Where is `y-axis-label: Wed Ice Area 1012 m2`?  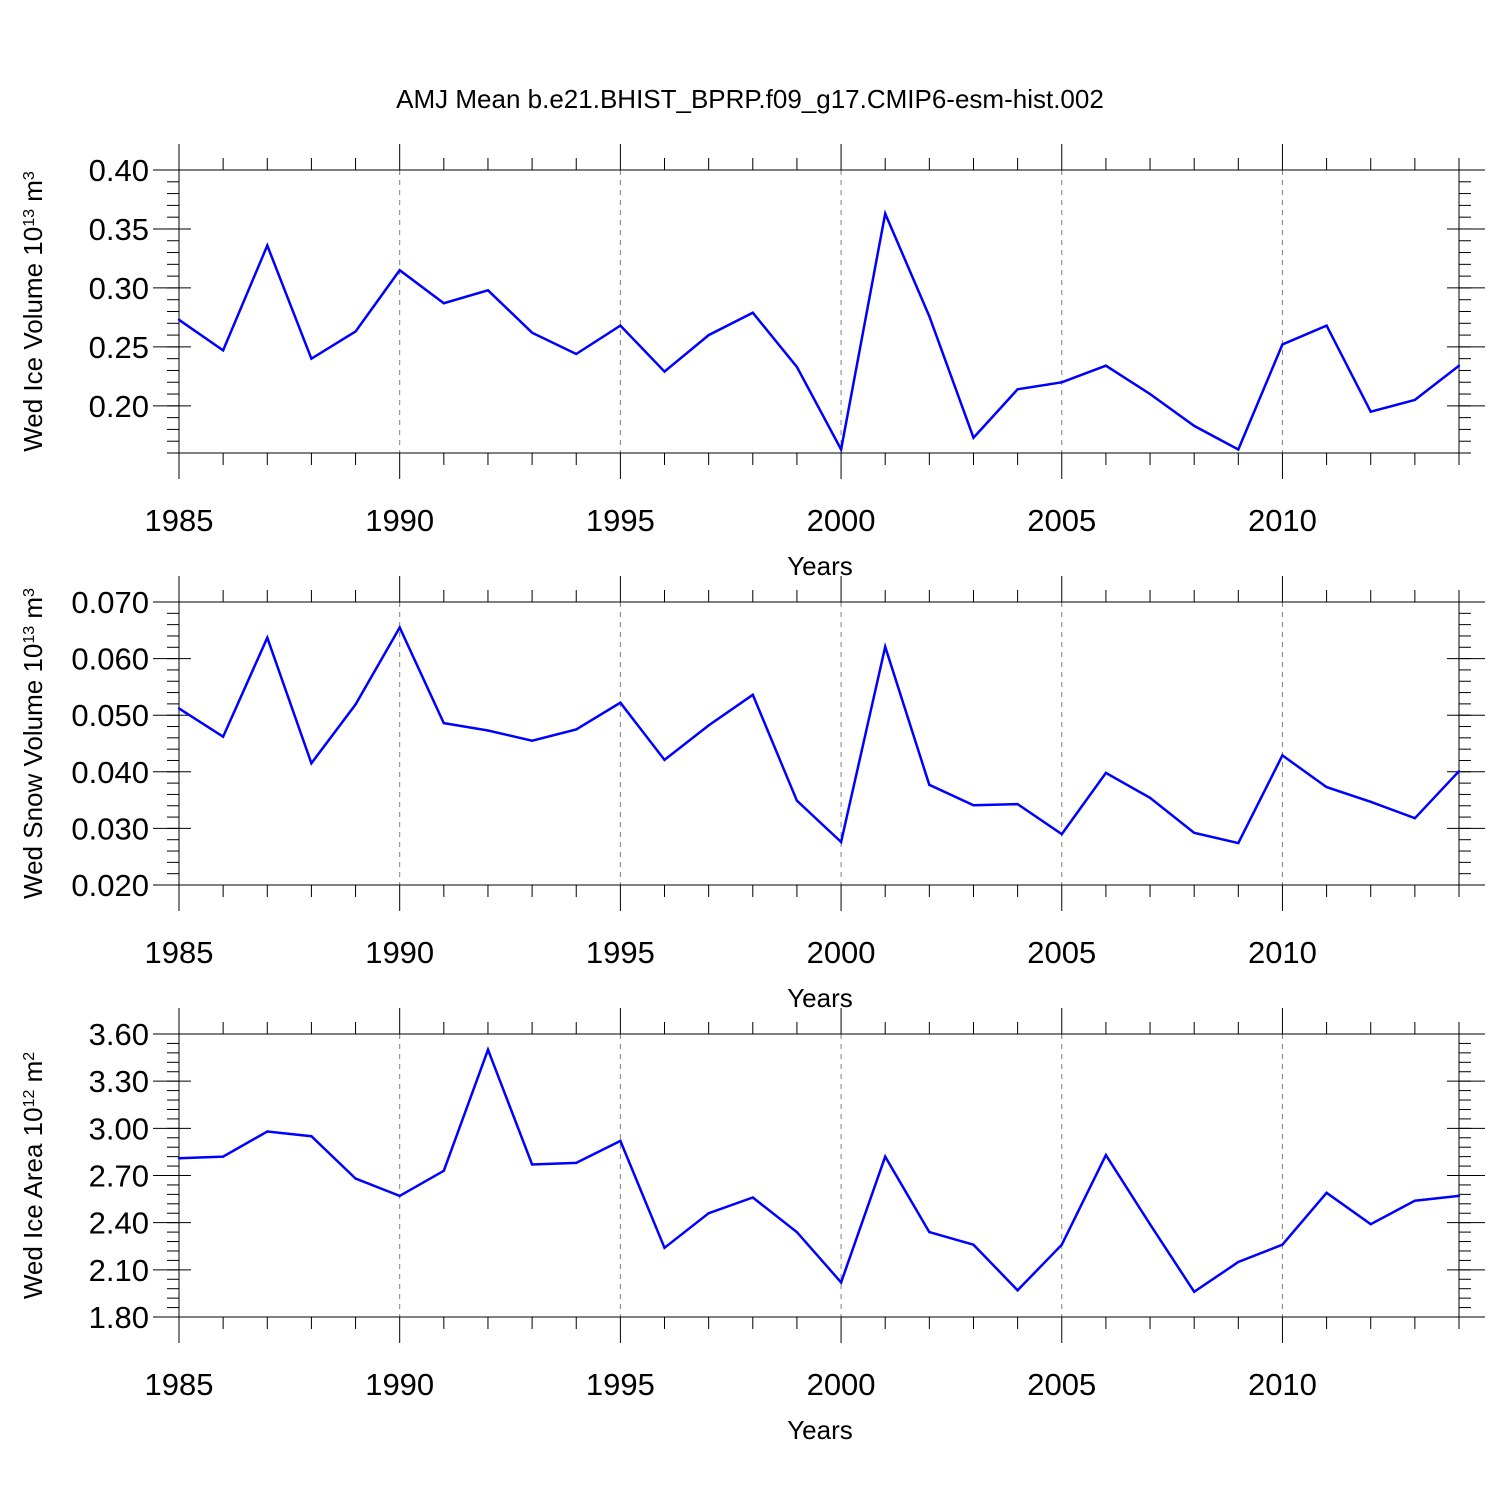
y-axis-label: Wed Ice Area 1012 m2 is located at coordinates (33, 1175).